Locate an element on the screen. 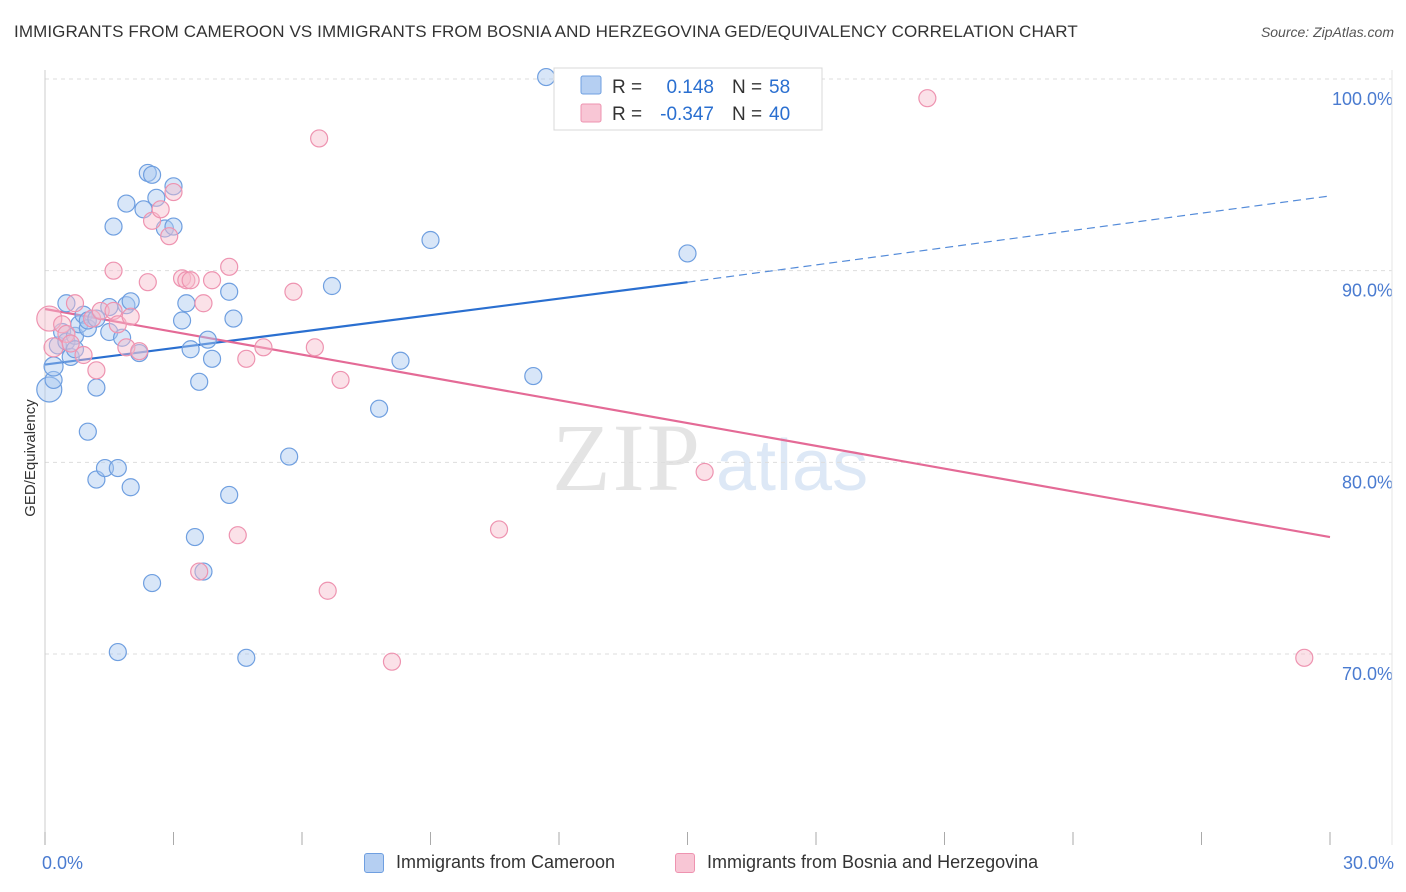 The width and height of the screenshot is (1406, 892). legend-swatch-cameroon-bottom is located at coordinates (374, 862).